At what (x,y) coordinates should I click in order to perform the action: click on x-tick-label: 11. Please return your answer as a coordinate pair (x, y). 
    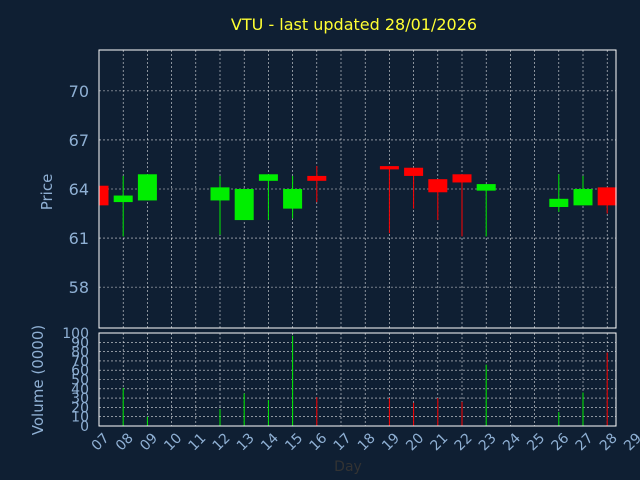
    Looking at the image, I should click on (197, 442).